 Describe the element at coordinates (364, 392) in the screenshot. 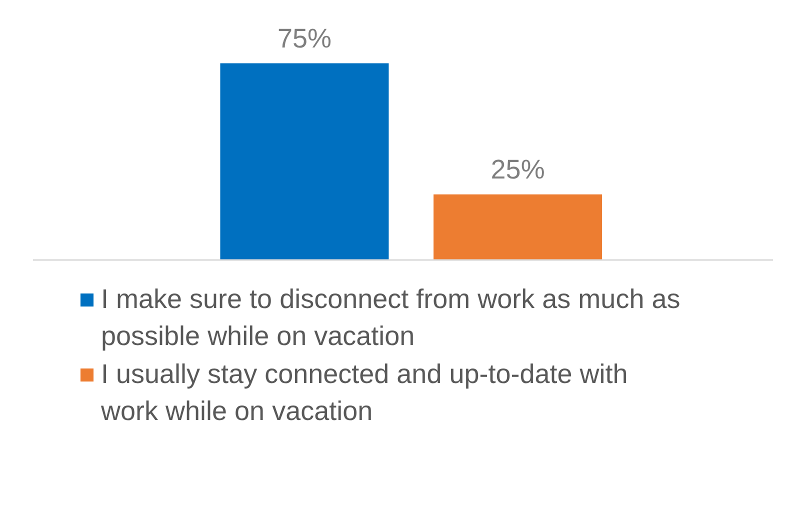

I see `legend-label: I usually stay connected and up-to-date with work while on vacation` at that location.